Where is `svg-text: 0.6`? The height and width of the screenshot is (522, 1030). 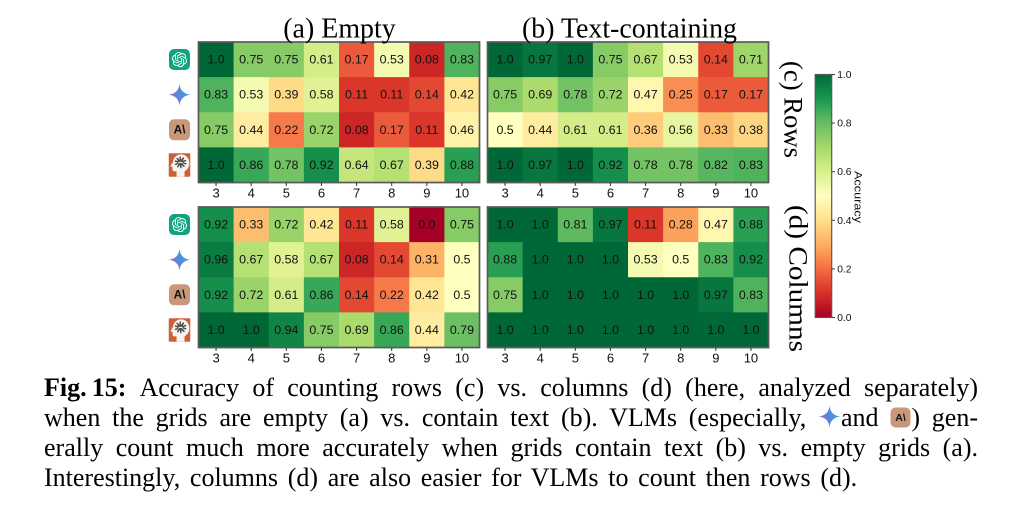 svg-text: 0.6 is located at coordinates (844, 172).